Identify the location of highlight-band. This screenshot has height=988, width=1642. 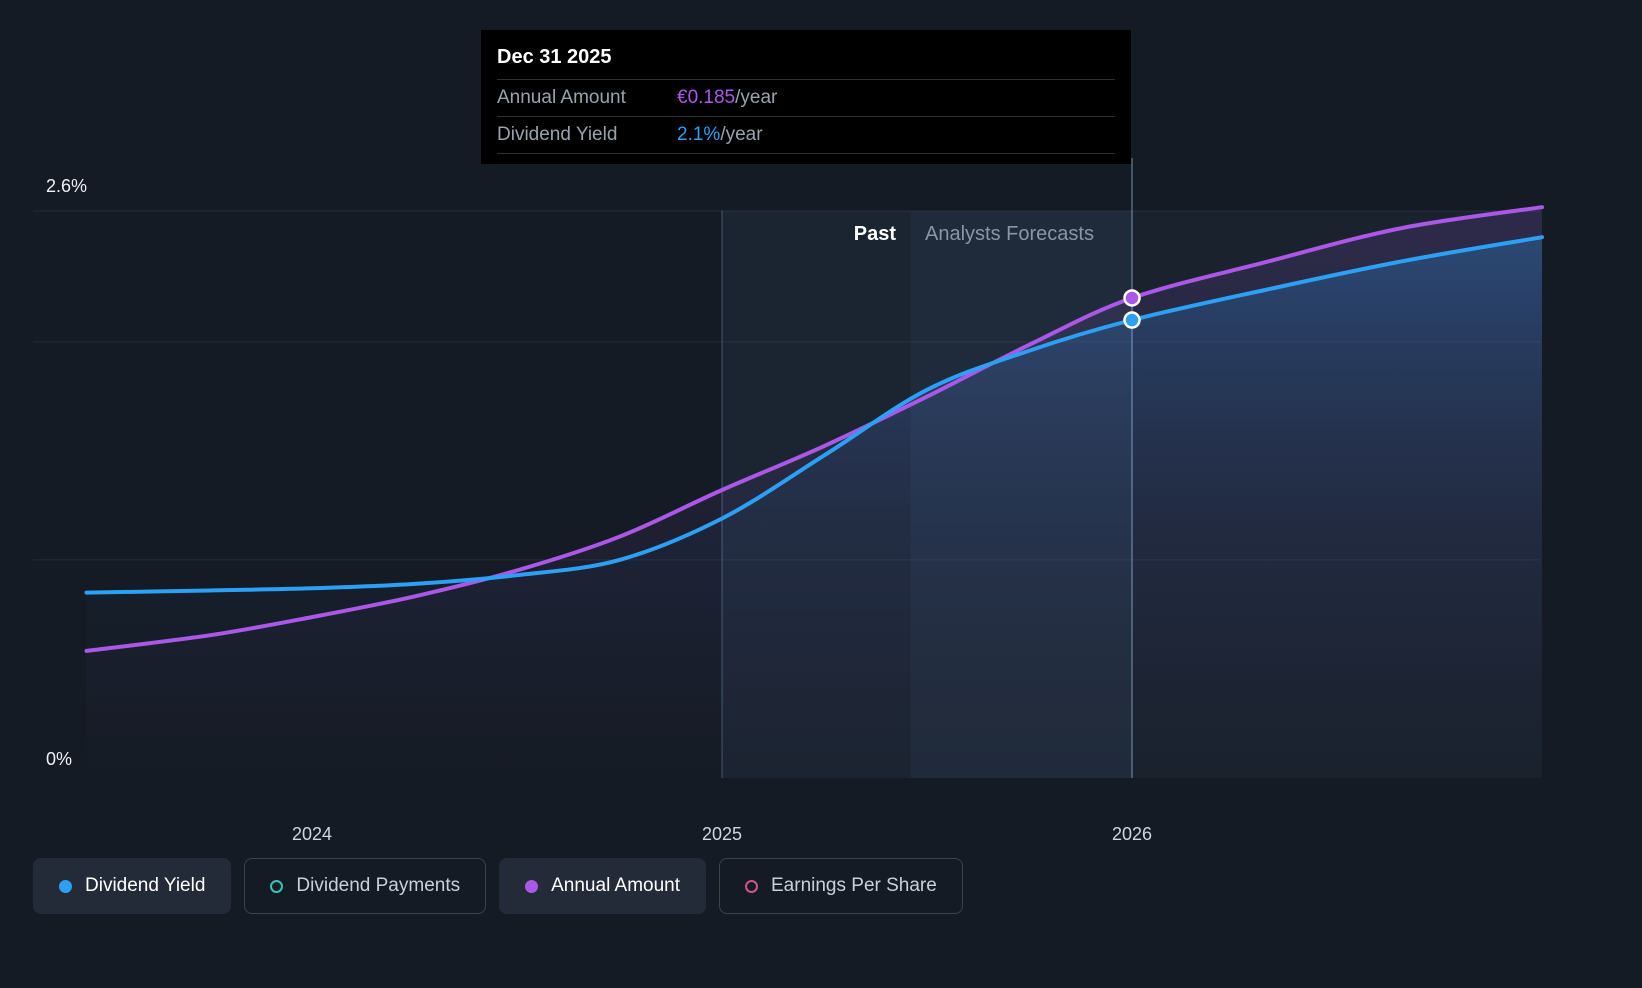
(927, 494).